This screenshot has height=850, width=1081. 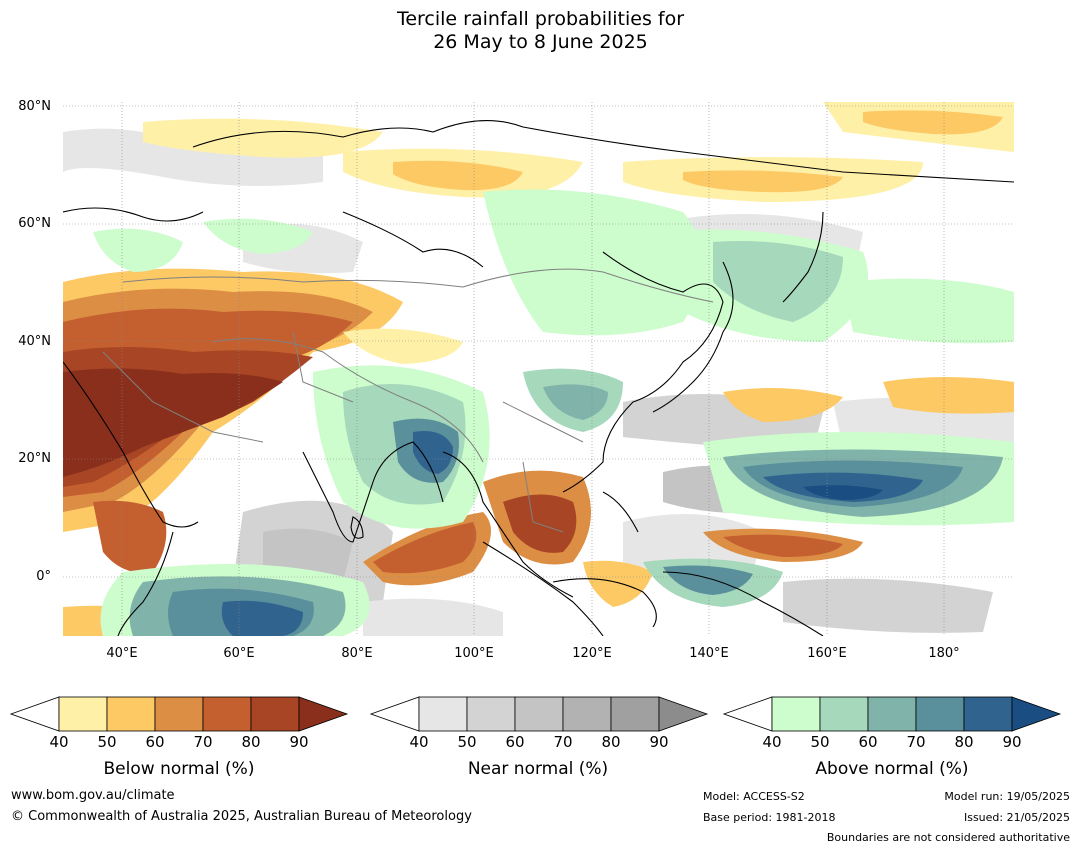 I want to click on lon-label-140e: 140°E, so click(x=709, y=653).